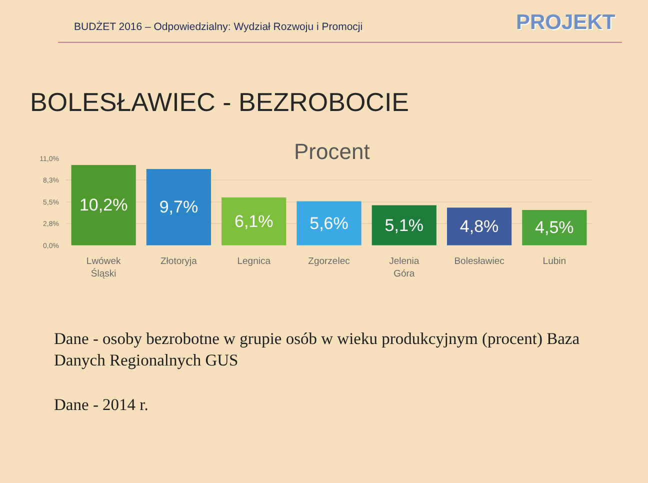 The height and width of the screenshot is (483, 648). Describe the element at coordinates (404, 268) in the screenshot. I see `x-tick-label: Jelenia Góra` at that location.